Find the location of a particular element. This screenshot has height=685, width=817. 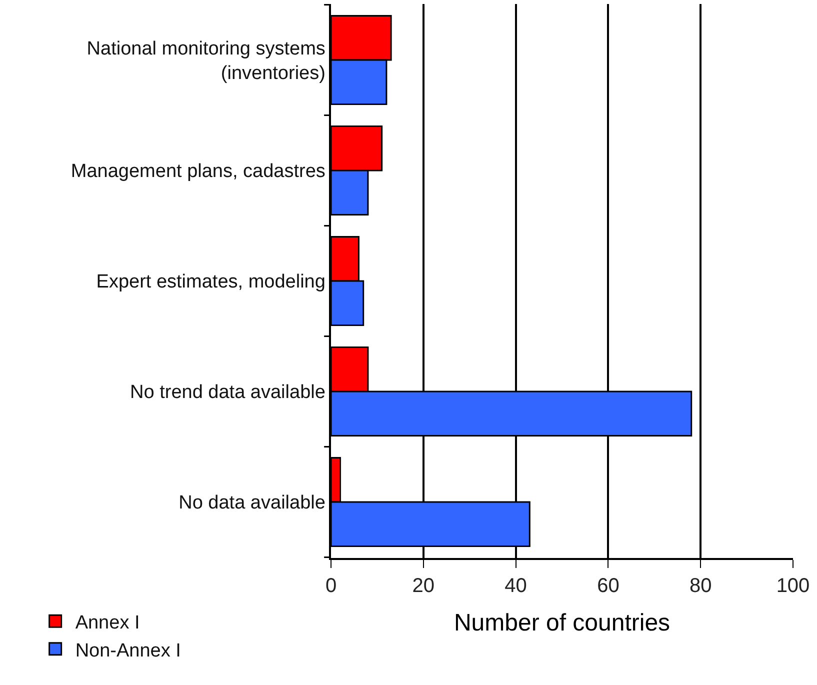

y-tick-label: Expert estimates, modeling is located at coordinates (211, 282).